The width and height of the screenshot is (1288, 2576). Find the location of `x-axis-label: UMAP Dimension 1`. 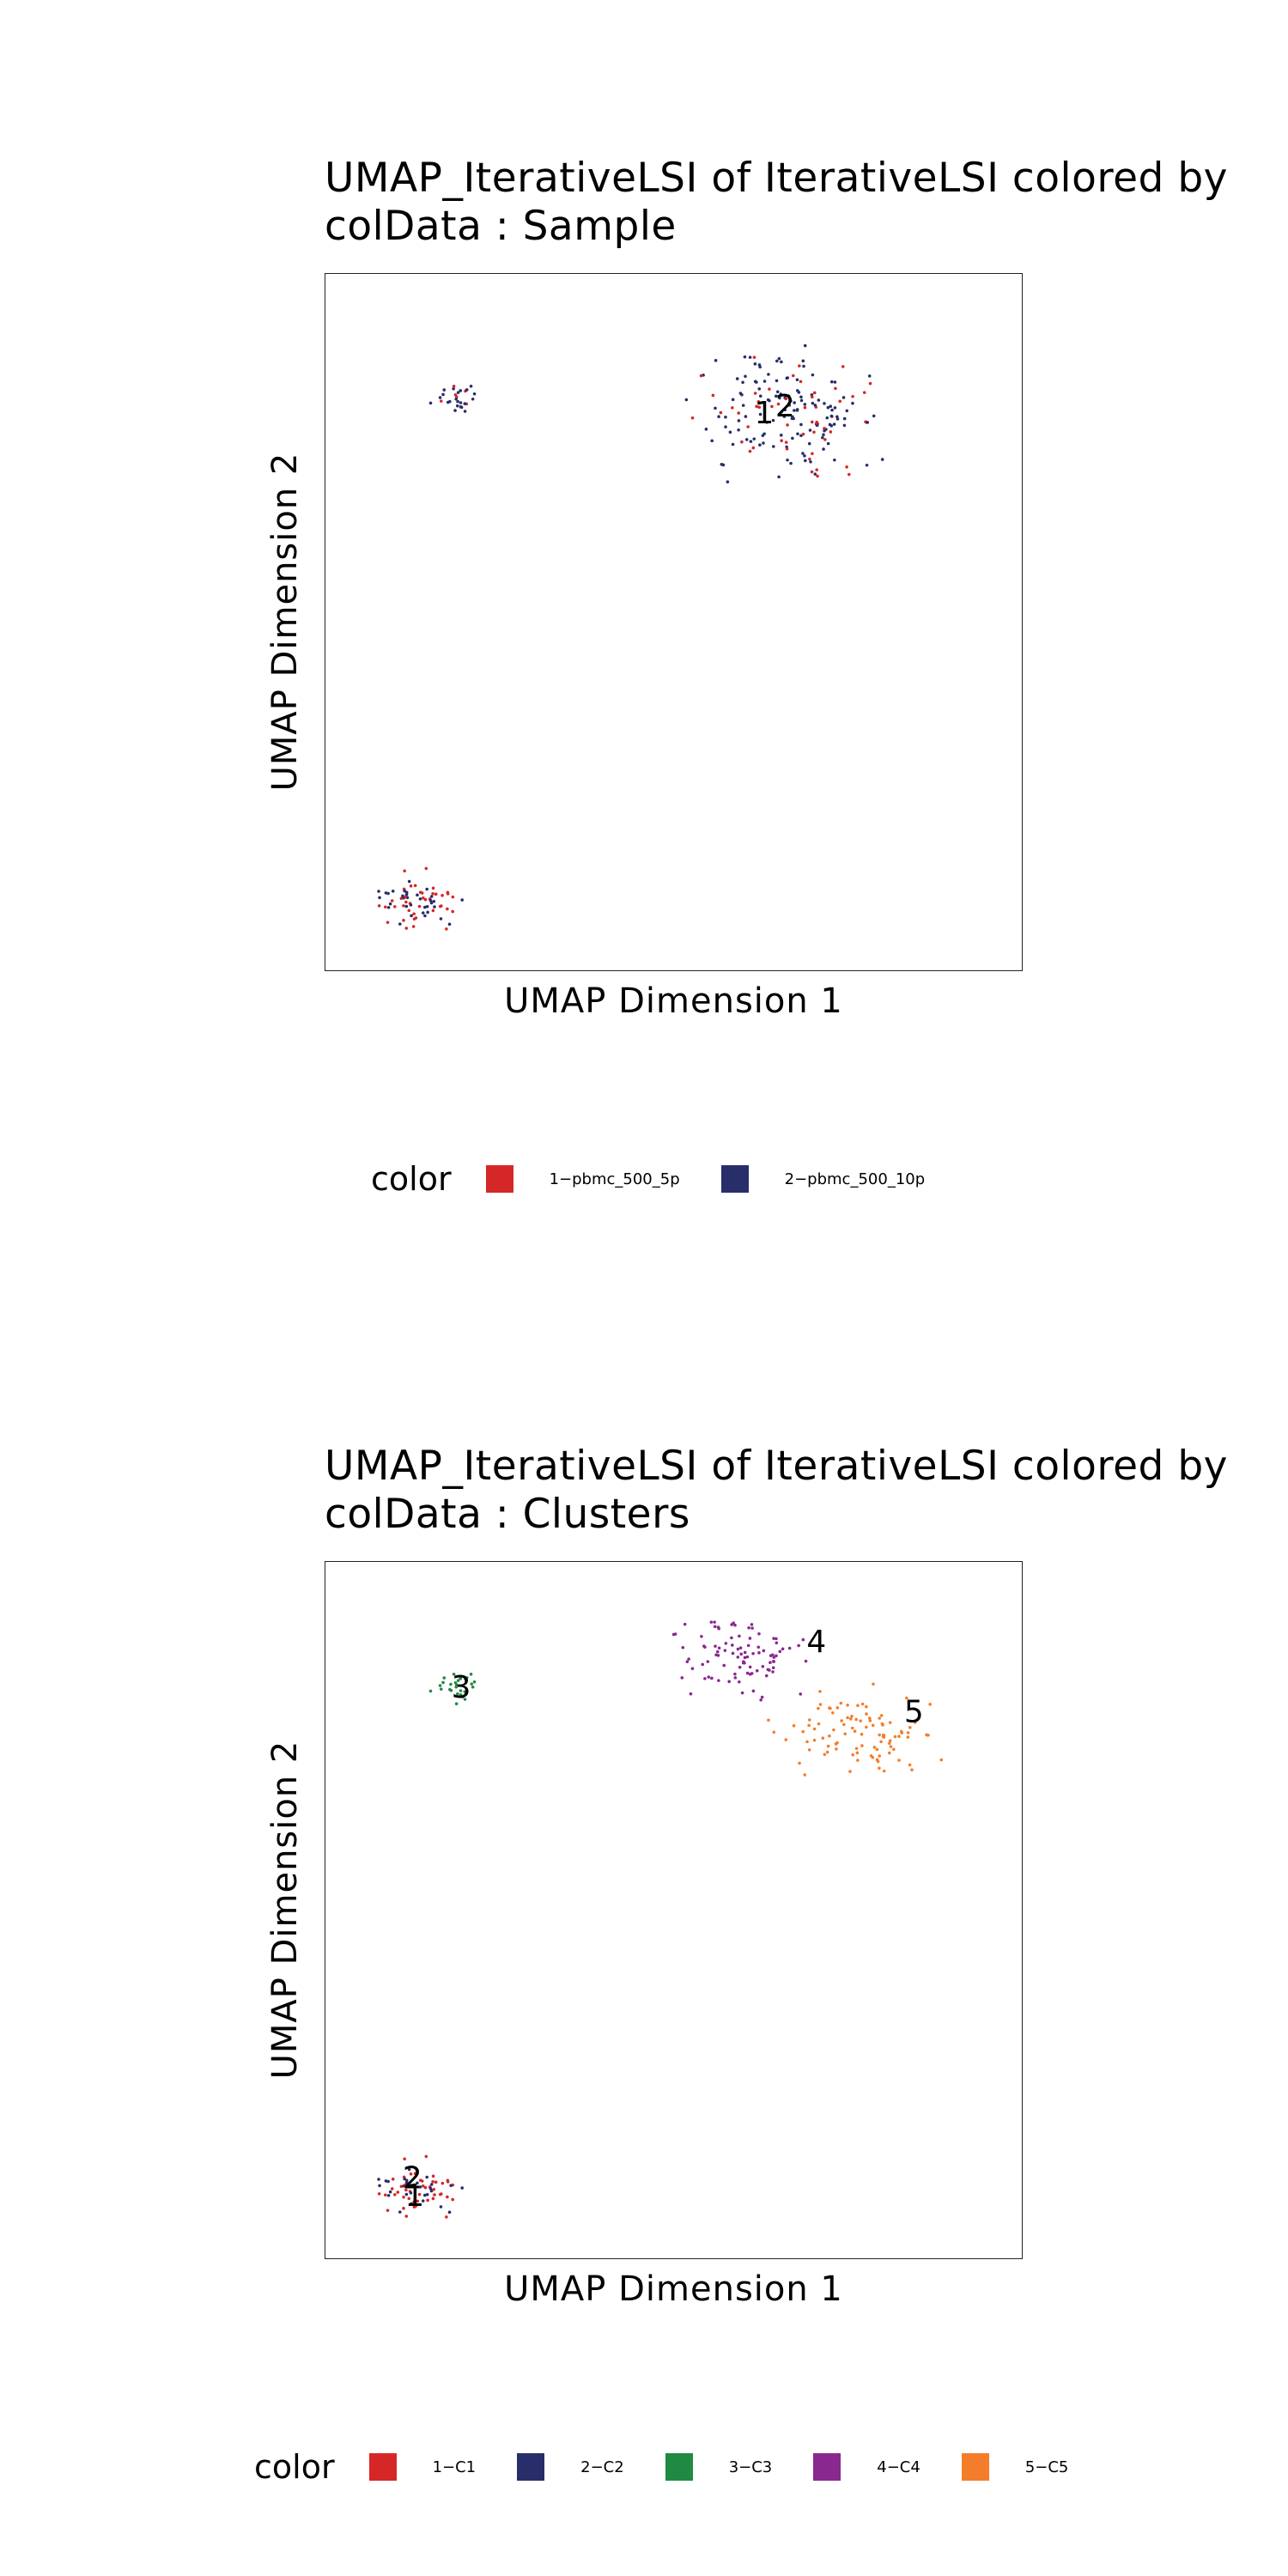

x-axis-label: UMAP Dimension 1 is located at coordinates (673, 1001).